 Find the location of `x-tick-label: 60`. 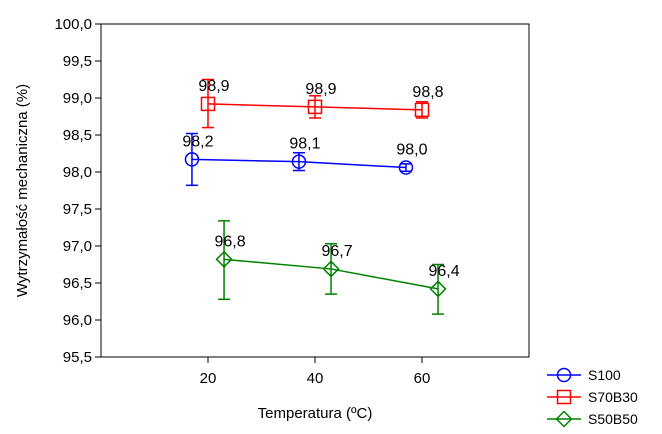

x-tick-label: 60 is located at coordinates (422, 378).